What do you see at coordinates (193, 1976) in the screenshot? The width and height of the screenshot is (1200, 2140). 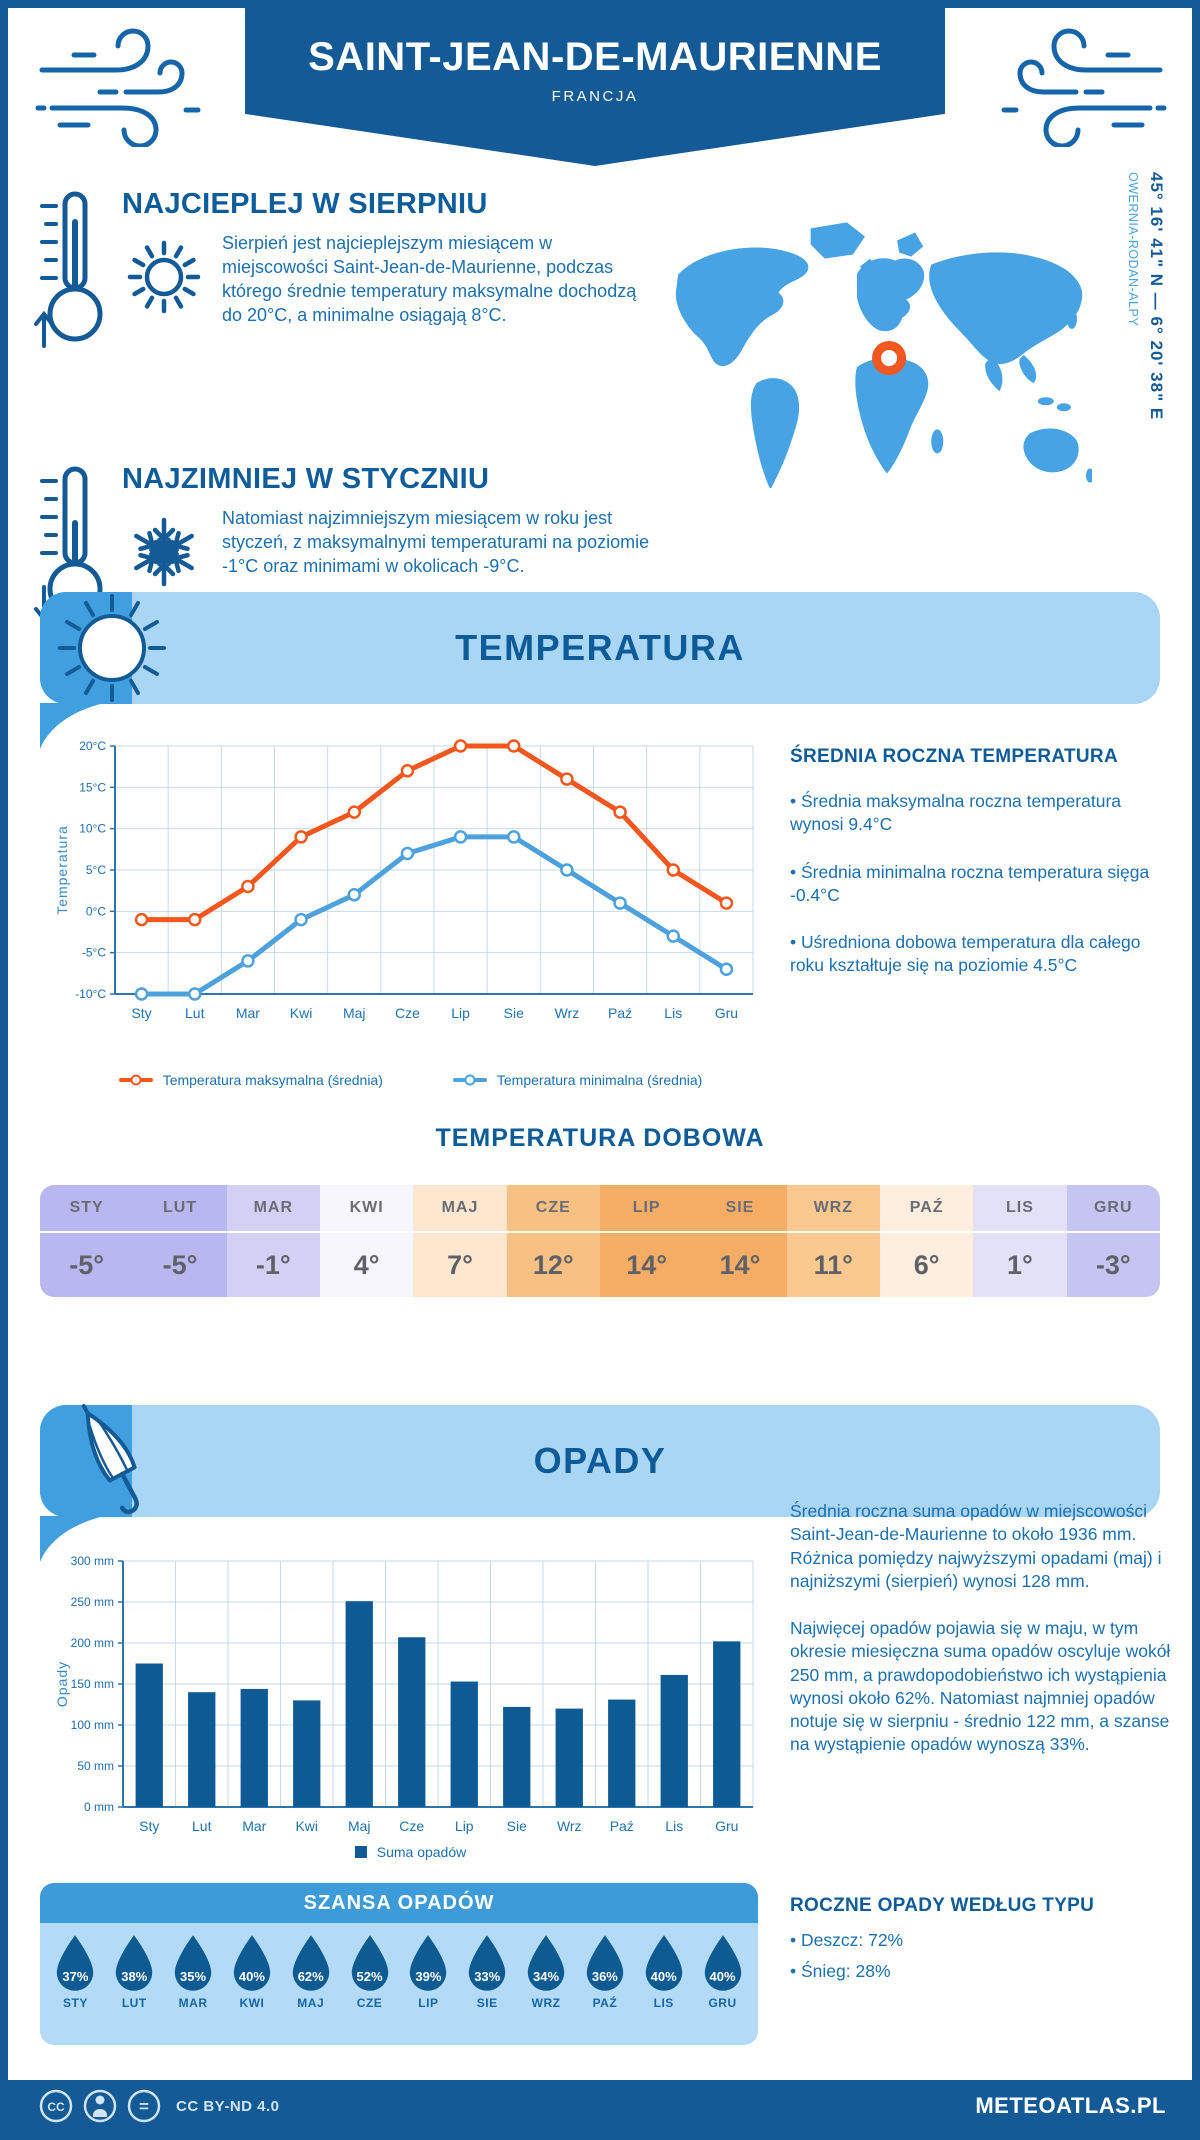 I see `chance-percent: 35%` at bounding box center [193, 1976].